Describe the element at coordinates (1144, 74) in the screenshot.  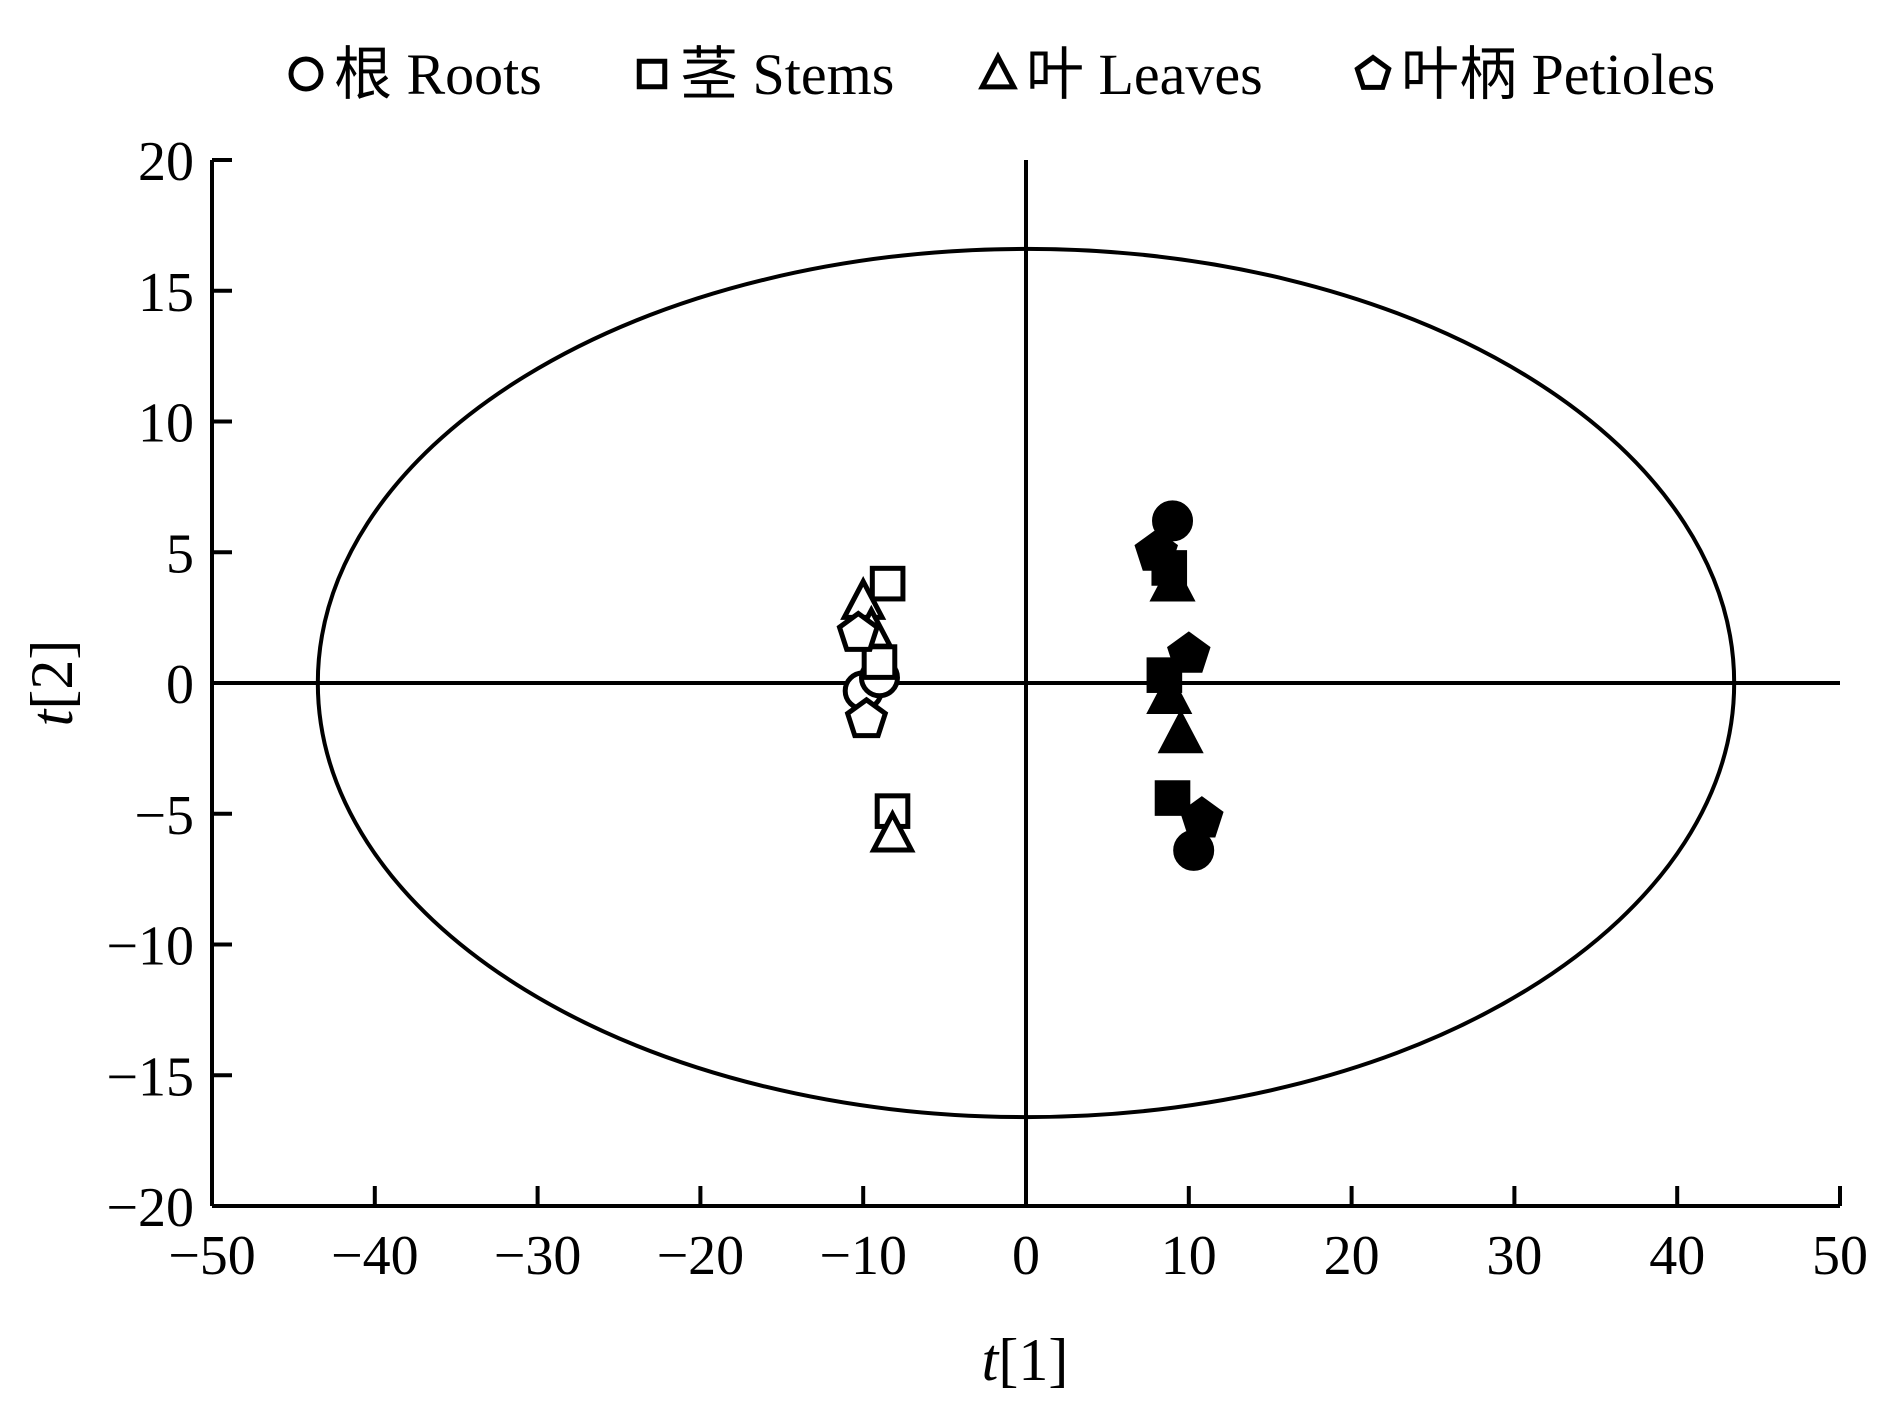
I see `legend-label: 叶 Leaves` at that location.